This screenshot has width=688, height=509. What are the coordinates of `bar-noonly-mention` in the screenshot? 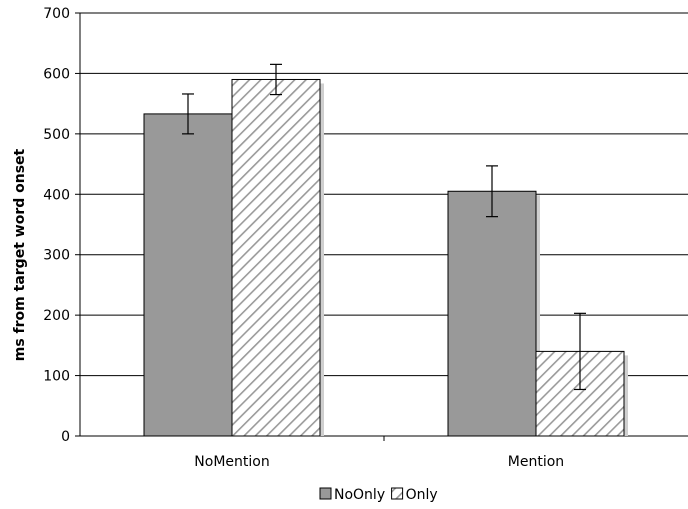 It's located at (492, 313).